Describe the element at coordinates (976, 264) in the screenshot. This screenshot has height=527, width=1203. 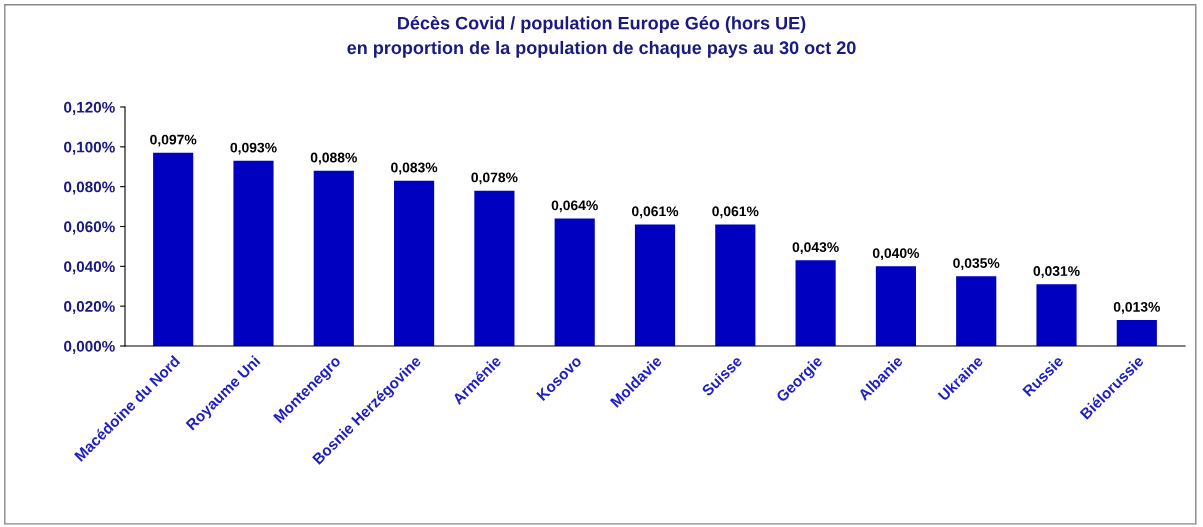
I see `data-label: 0,035%` at that location.